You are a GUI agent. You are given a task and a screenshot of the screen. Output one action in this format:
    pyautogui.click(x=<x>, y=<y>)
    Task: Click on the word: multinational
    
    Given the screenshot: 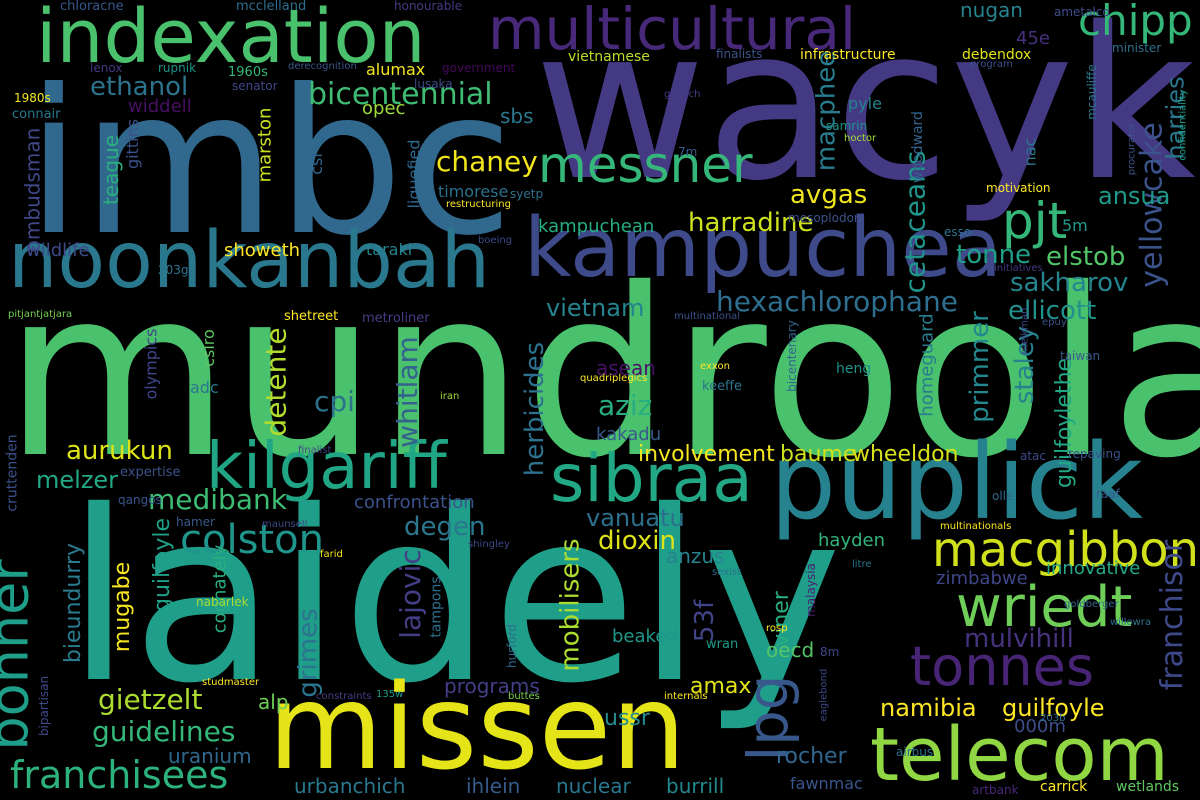 What is the action you would take?
    pyautogui.click(x=707, y=316)
    